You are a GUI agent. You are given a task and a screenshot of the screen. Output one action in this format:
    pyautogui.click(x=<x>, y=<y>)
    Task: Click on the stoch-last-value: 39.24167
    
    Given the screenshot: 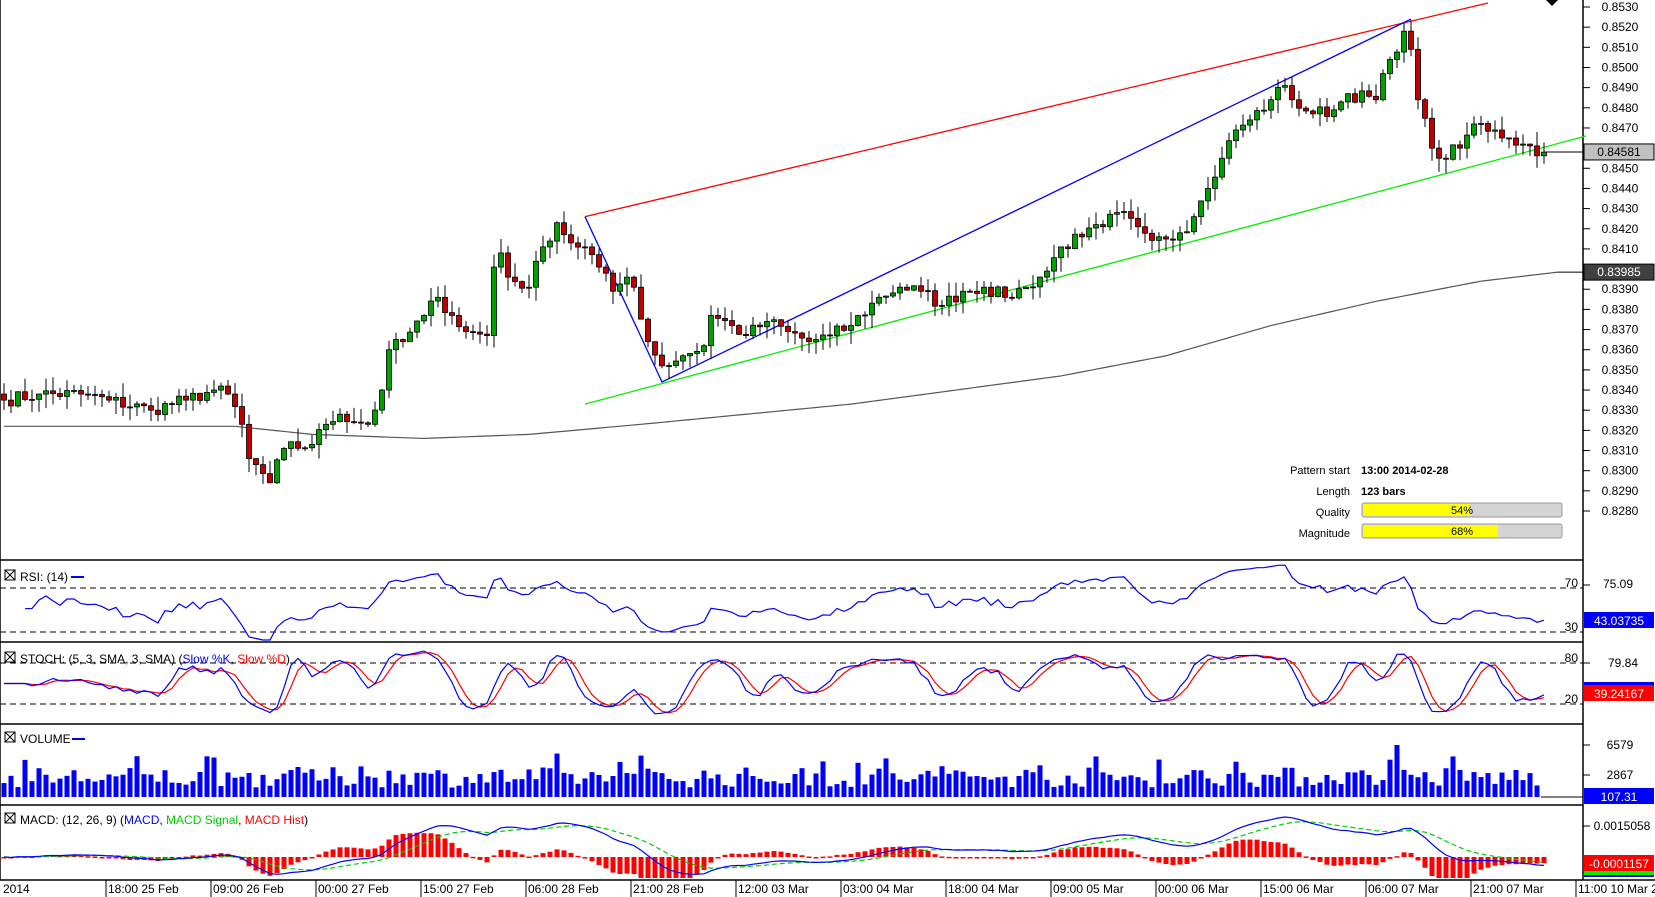 What is the action you would take?
    pyautogui.click(x=1619, y=694)
    